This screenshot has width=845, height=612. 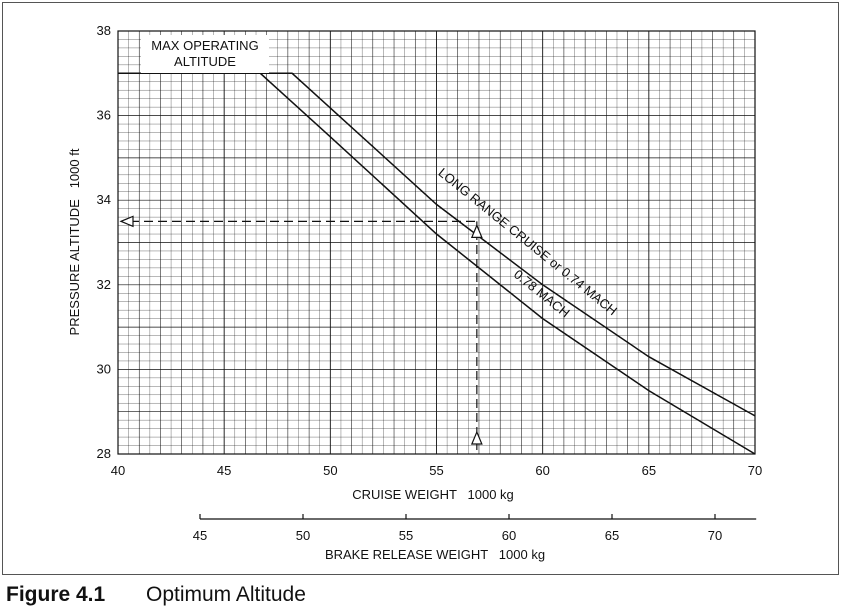 What do you see at coordinates (476, 230) in the screenshot?
I see `arrow-up-intersection` at bounding box center [476, 230].